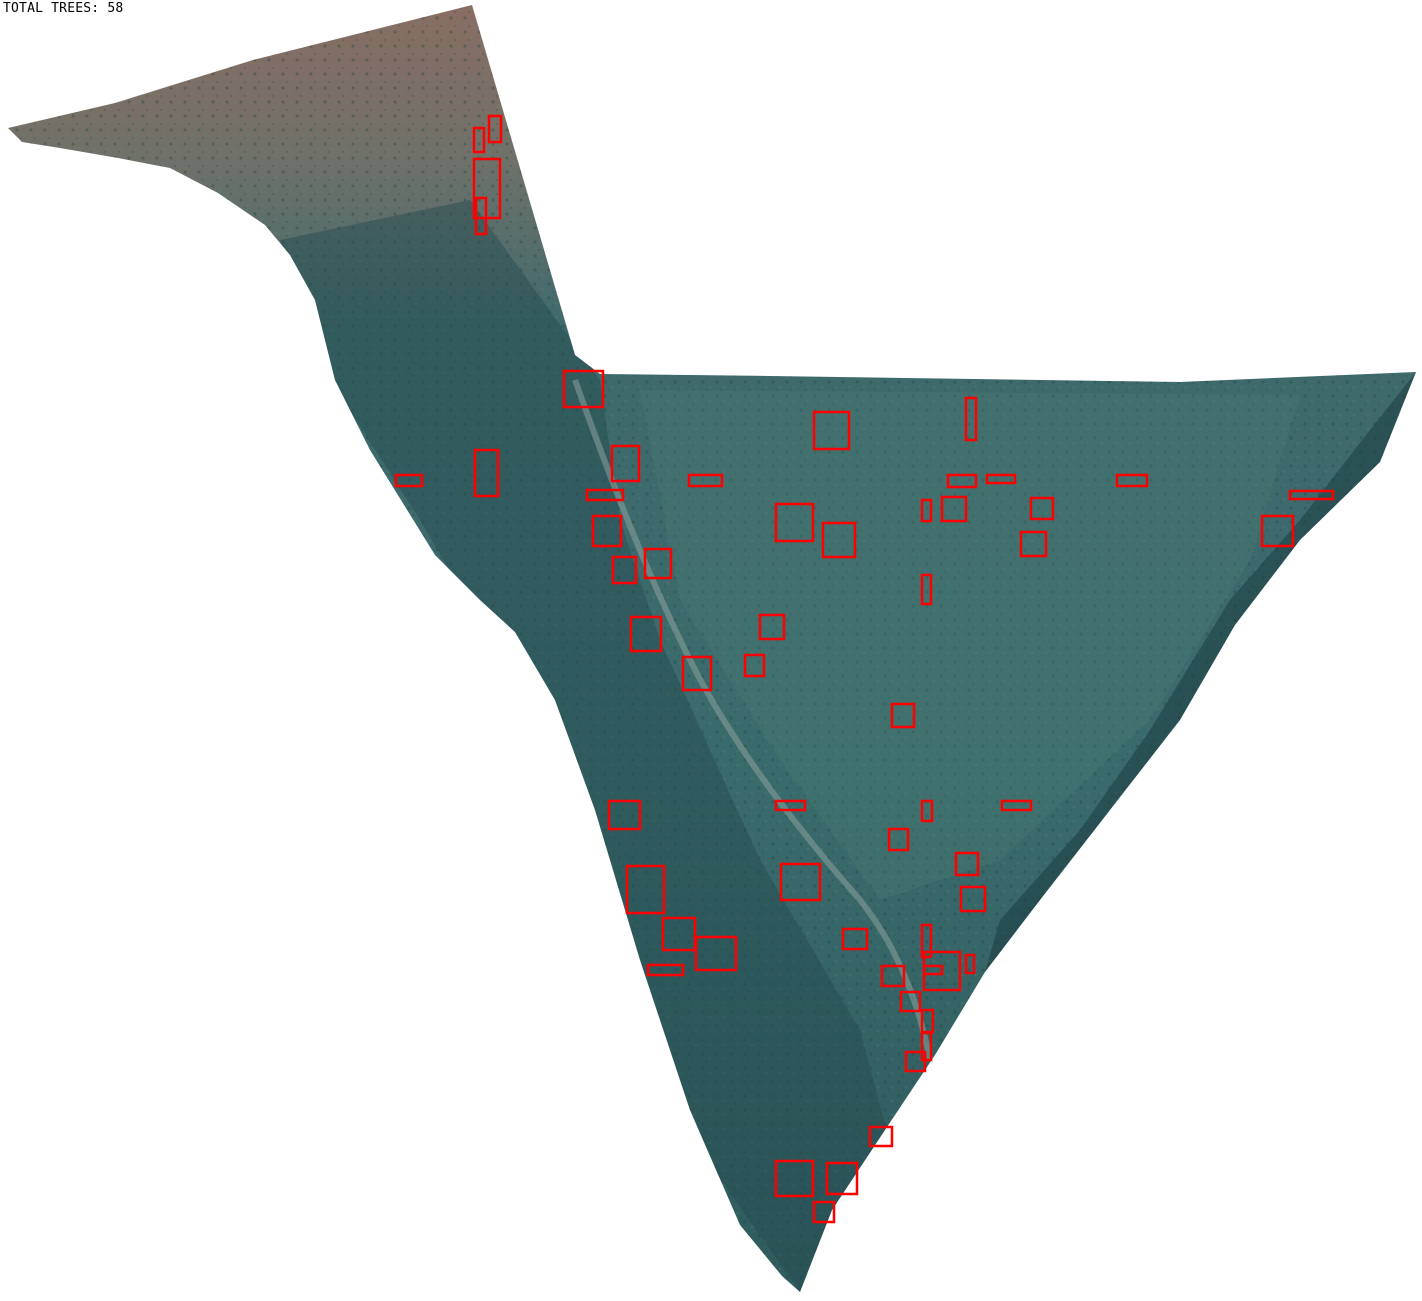 The image size is (1422, 1301). What do you see at coordinates (115, 8) in the screenshot?
I see `tree-count-value: 58` at bounding box center [115, 8].